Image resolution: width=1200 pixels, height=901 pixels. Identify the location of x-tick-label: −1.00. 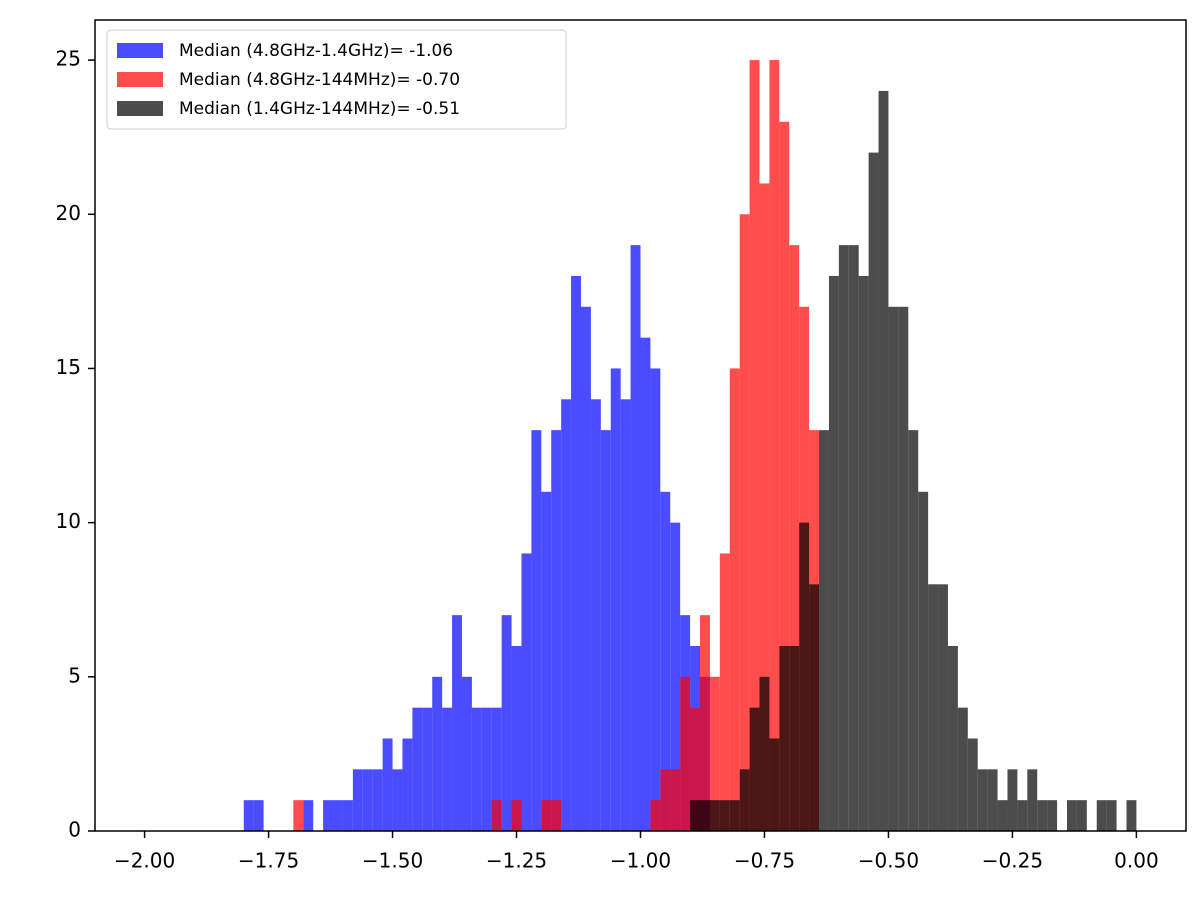
(640, 861).